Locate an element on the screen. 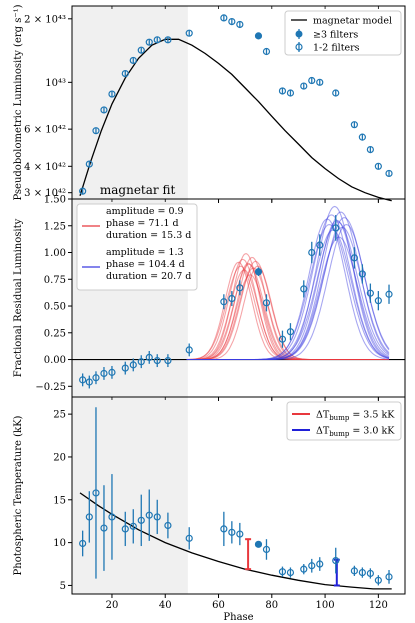  legend-label-value: = 3.0 kK is located at coordinates (372, 431).